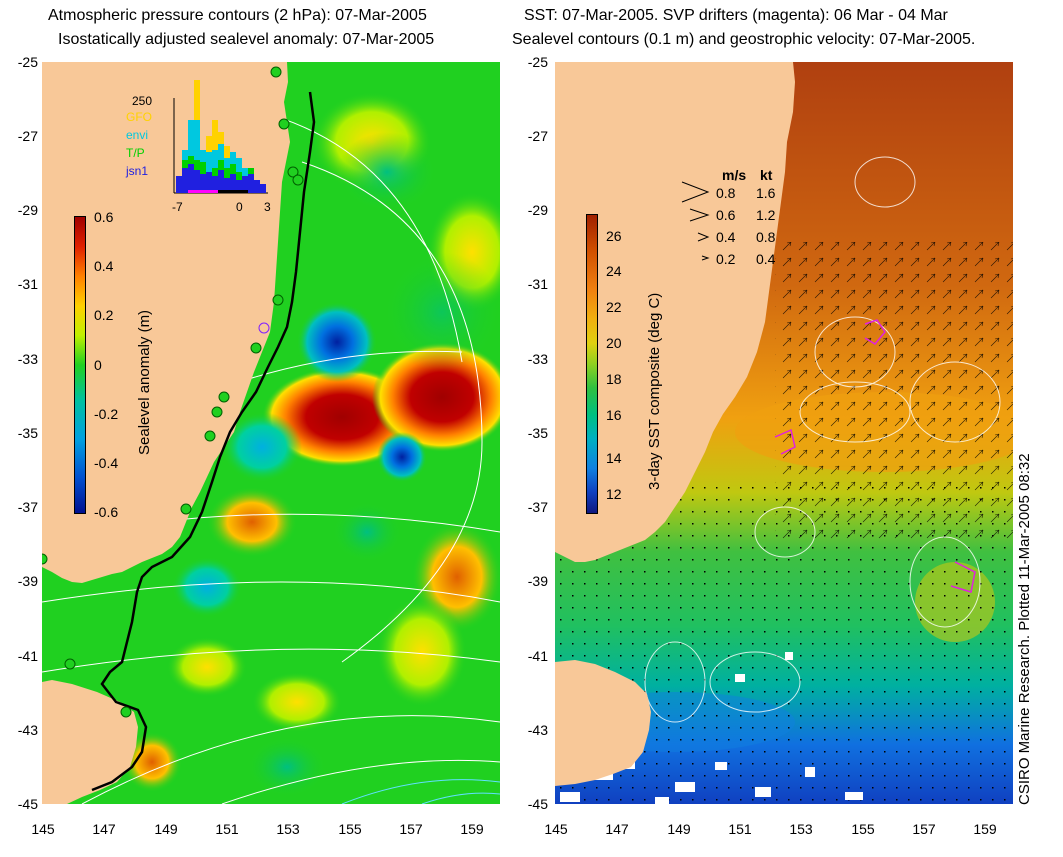  Describe the element at coordinates (766, 193) in the screenshot. I see `speed-legend-kt: 1.6` at that location.